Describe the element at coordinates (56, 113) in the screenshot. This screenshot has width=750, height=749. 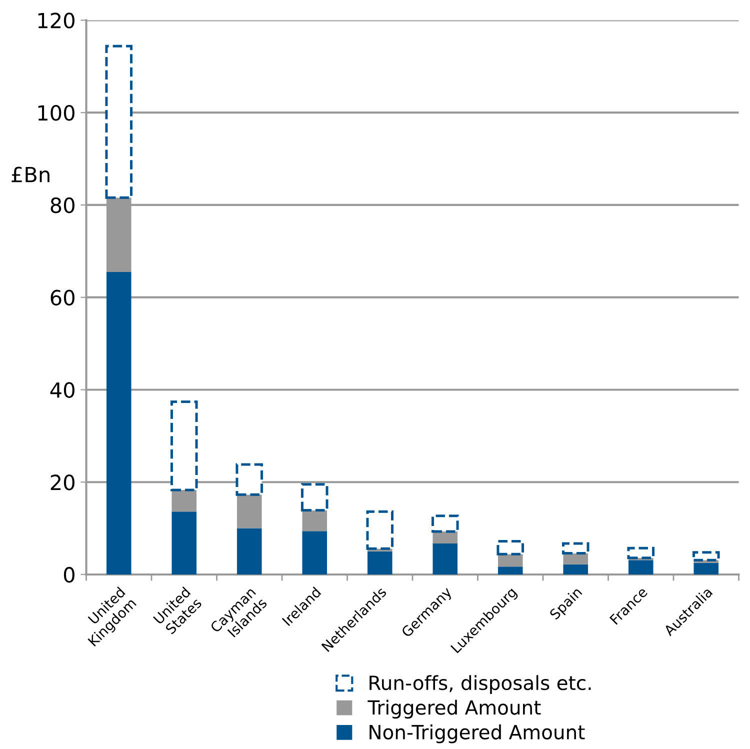
I see `y-tick-label: 100` at that location.